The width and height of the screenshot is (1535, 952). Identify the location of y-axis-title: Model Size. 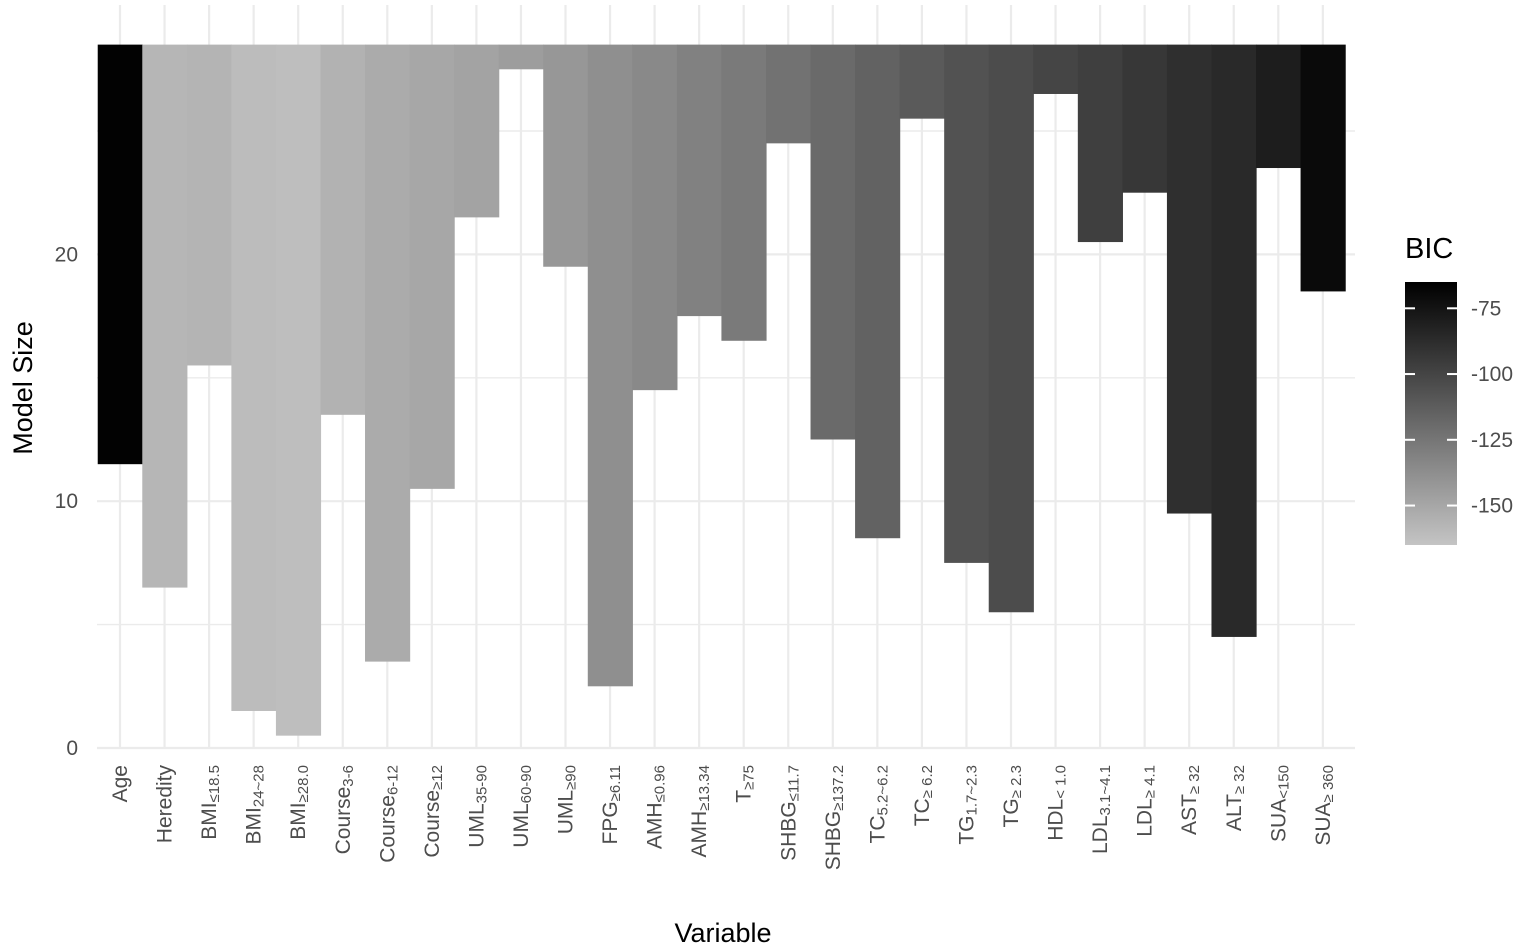
(23, 388).